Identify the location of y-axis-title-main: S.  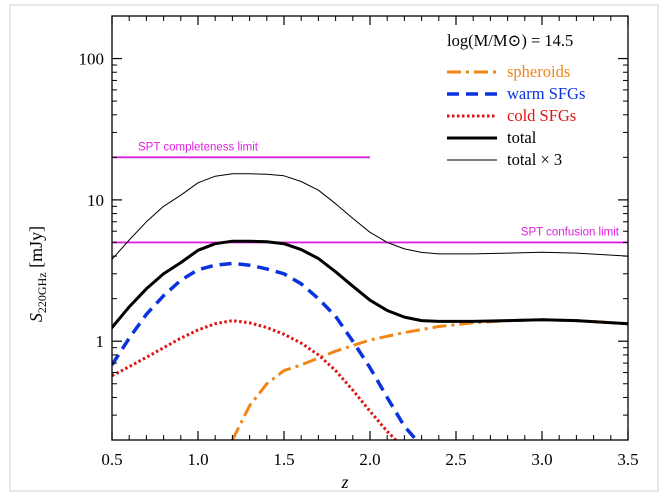
(36, 317).